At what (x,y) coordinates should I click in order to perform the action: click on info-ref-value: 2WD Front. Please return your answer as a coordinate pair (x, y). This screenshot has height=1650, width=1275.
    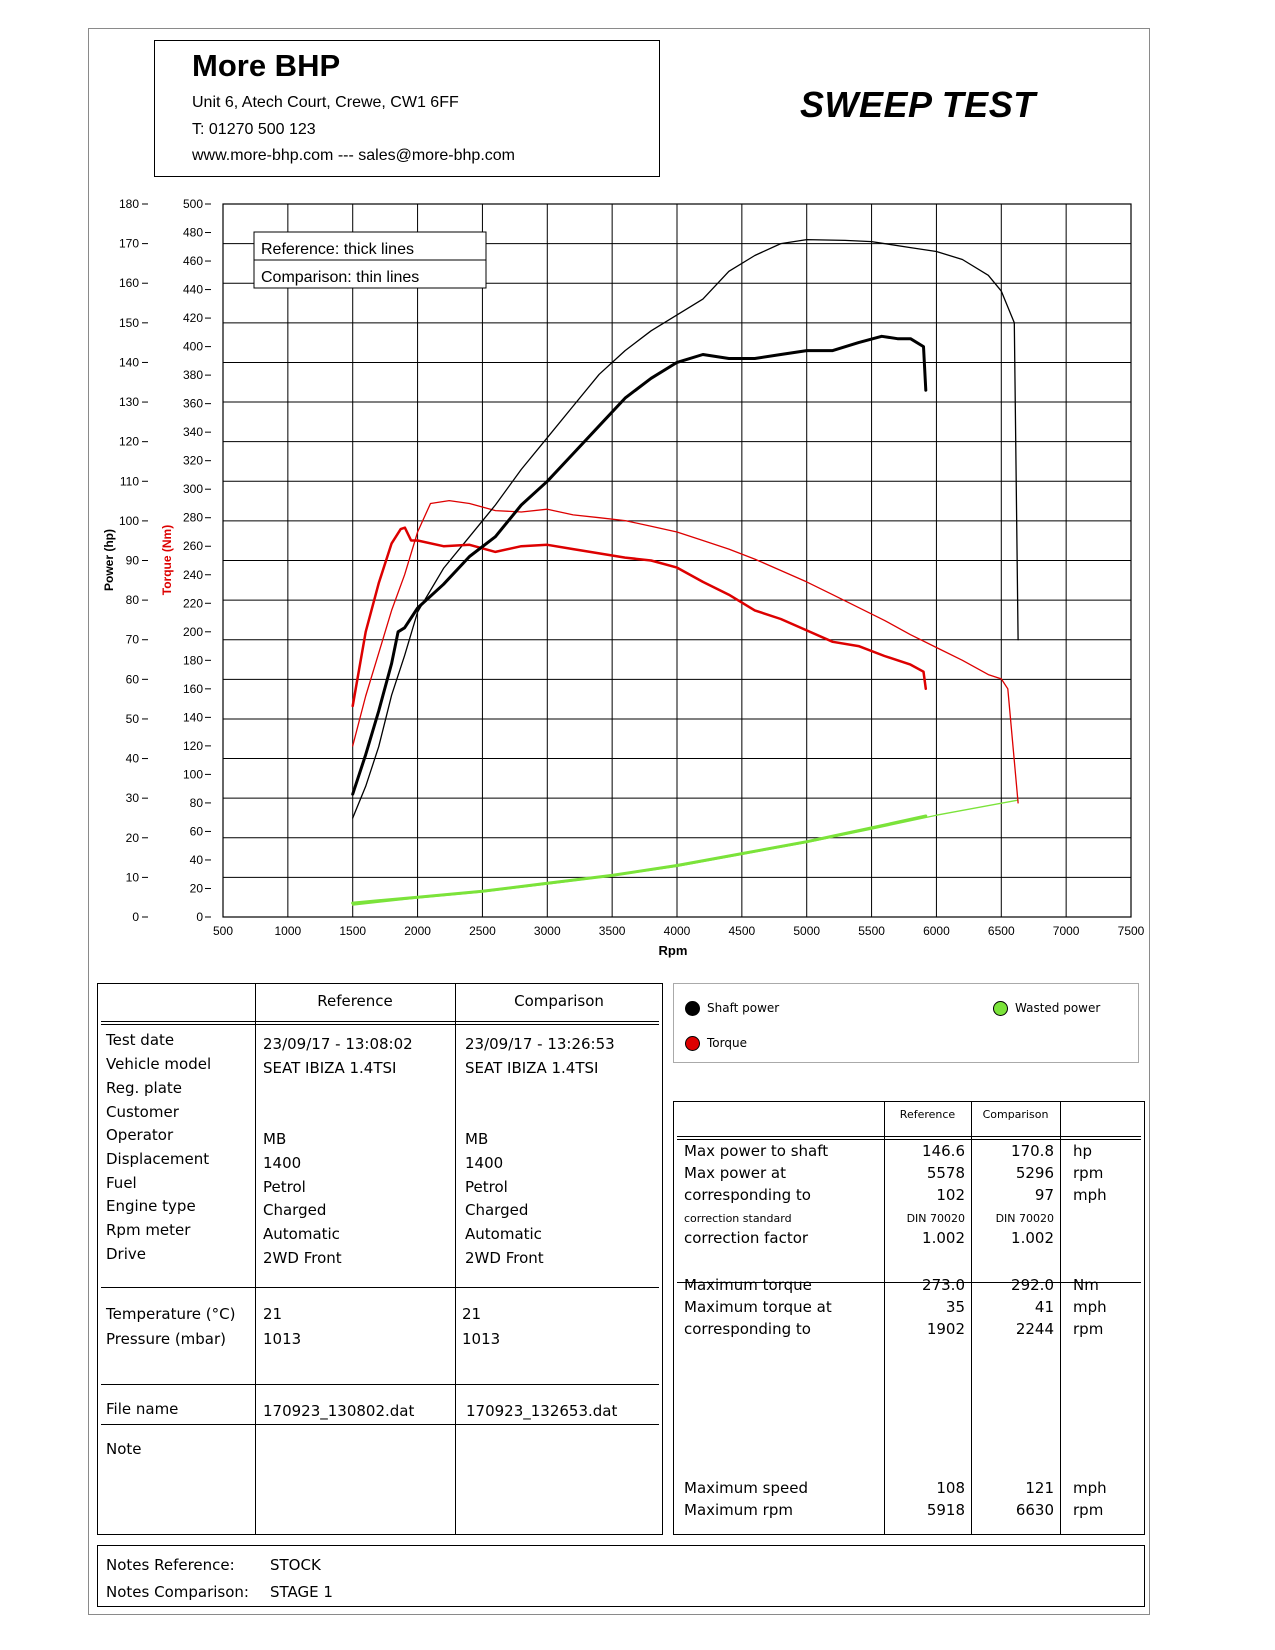
    Looking at the image, I should click on (302, 1258).